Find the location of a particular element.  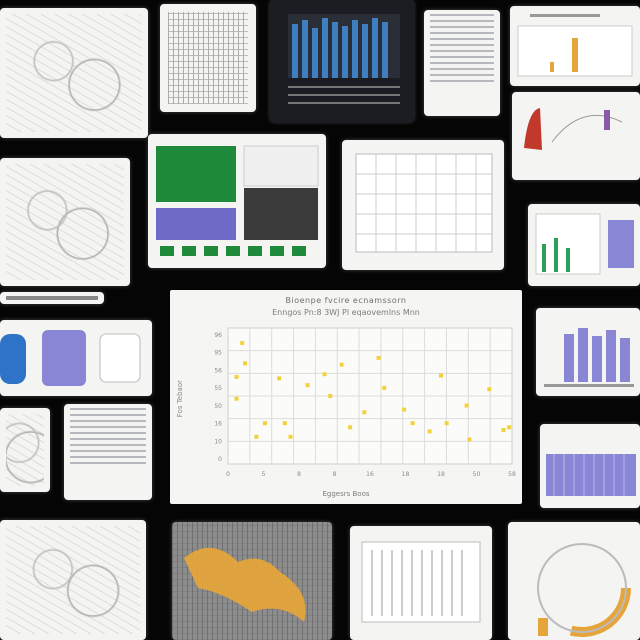

scatter-x-tick-label: 0 is located at coordinates (228, 474).